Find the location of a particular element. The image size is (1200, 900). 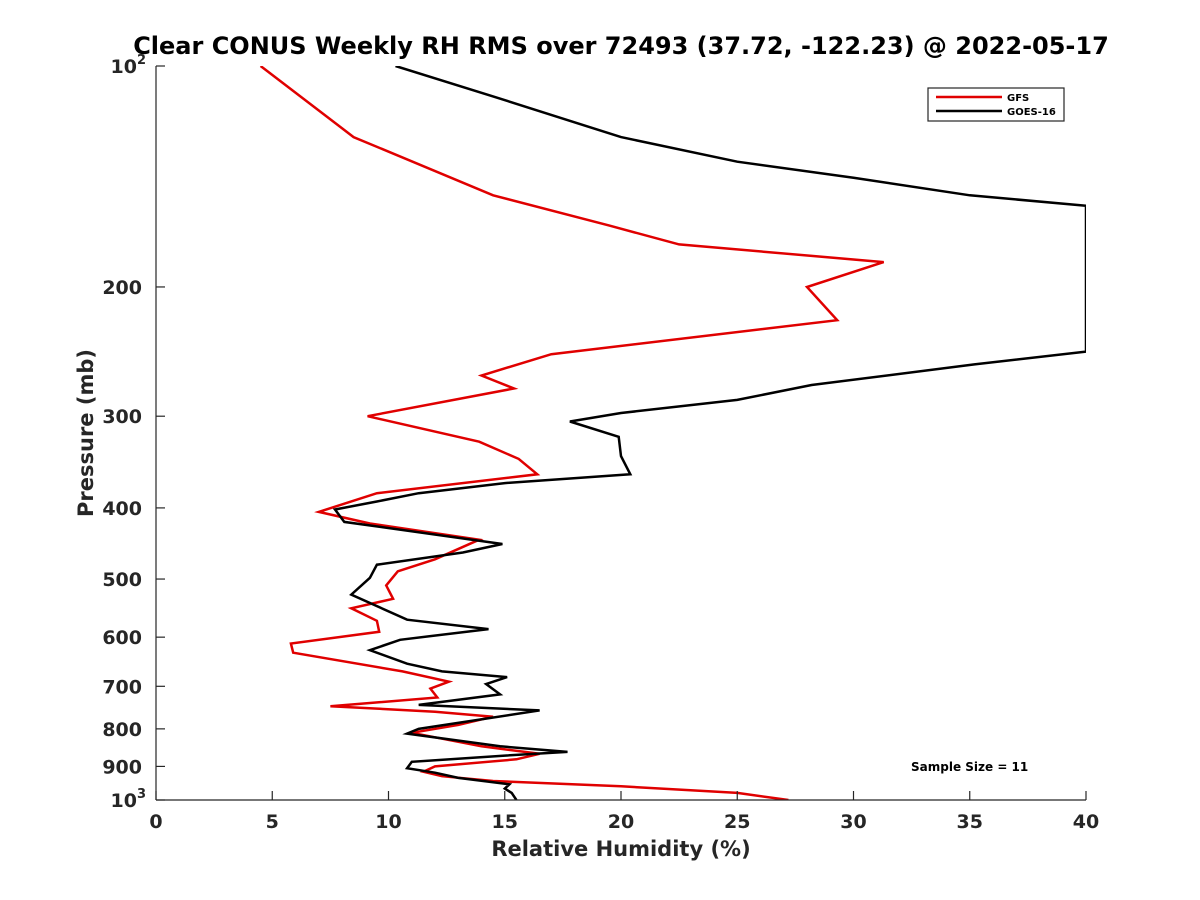

y-tick-label: 10³ is located at coordinates (129, 799).